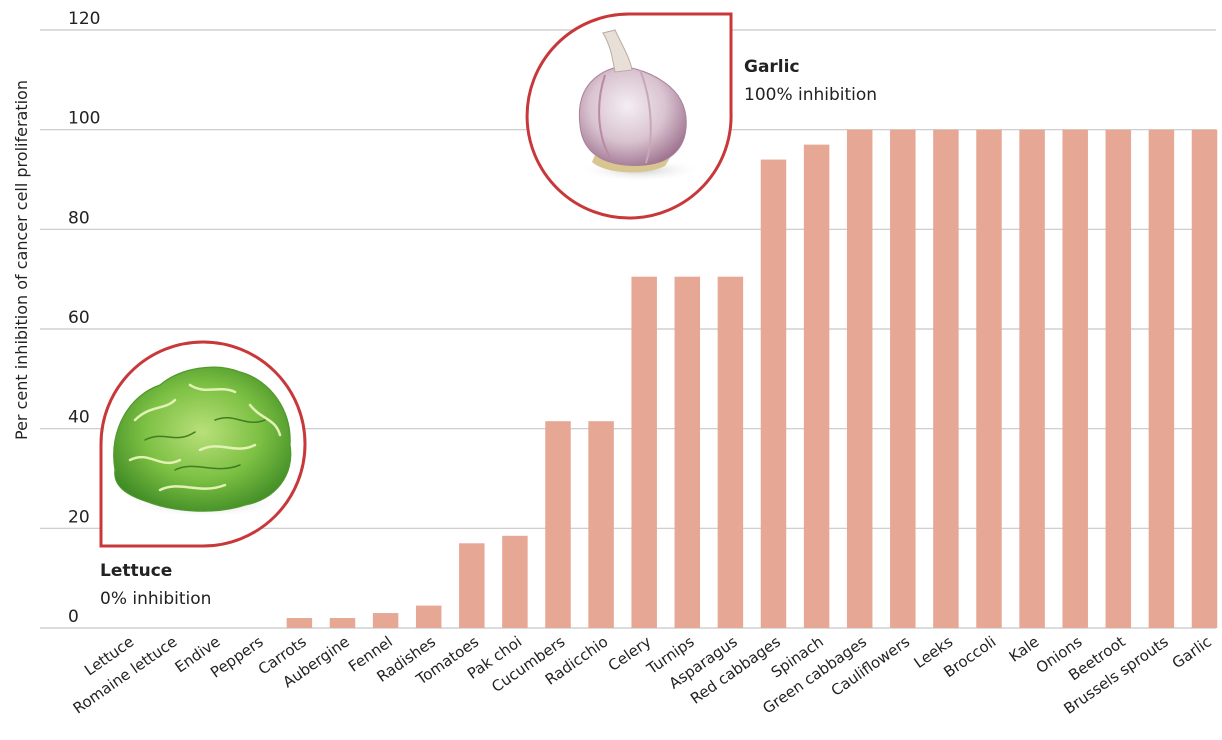 This screenshot has height=740, width=1222. What do you see at coordinates (1192, 653) in the screenshot?
I see `category-label: Garlic` at bounding box center [1192, 653].